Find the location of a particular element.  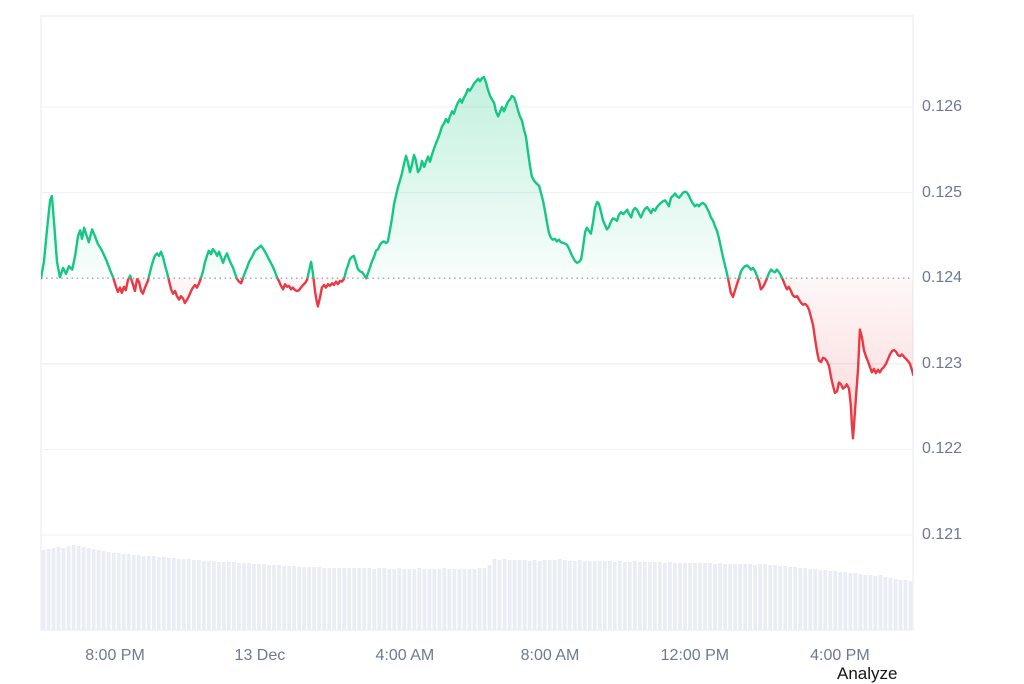

x-tick-label: 13 Dec is located at coordinates (260, 655).